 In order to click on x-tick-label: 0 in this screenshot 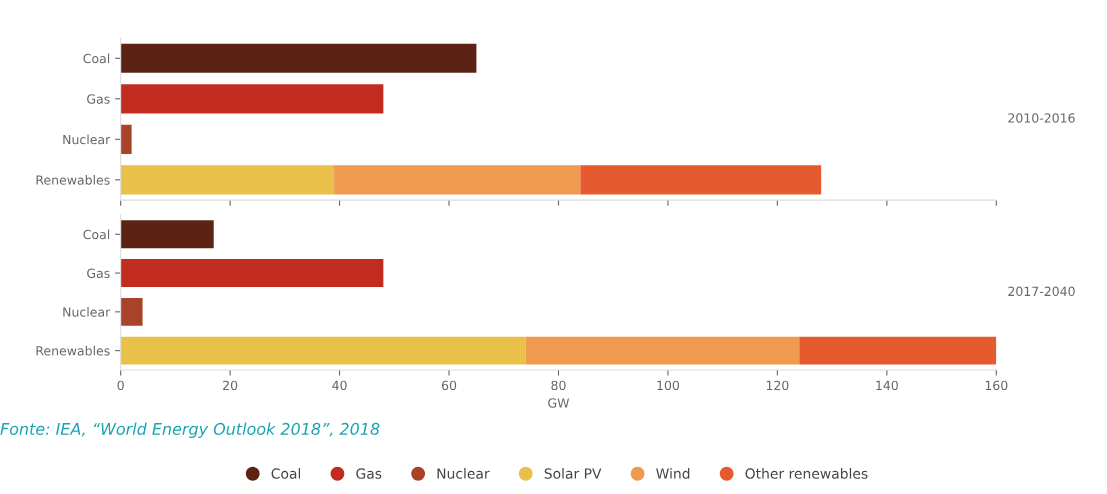, I will do `click(120, 385)`.